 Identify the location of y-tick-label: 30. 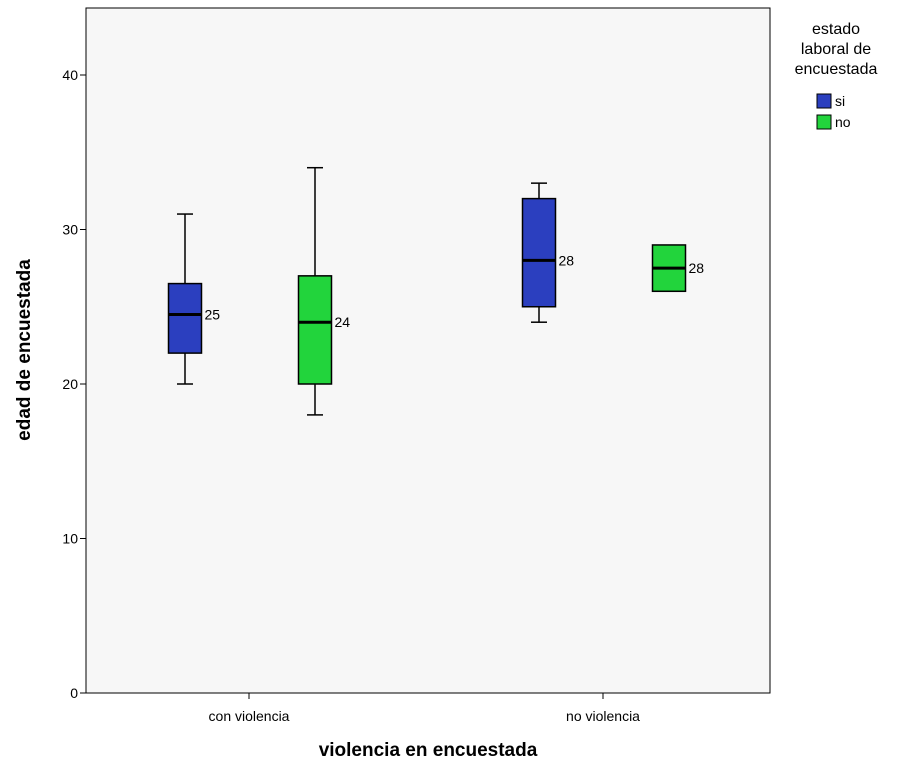
(70, 230).